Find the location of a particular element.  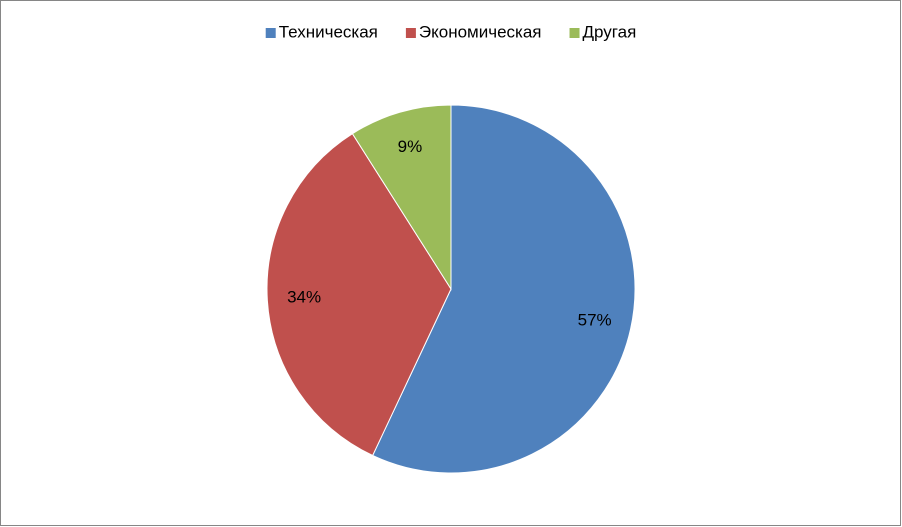

legend-label: Техническая is located at coordinates (328, 31).